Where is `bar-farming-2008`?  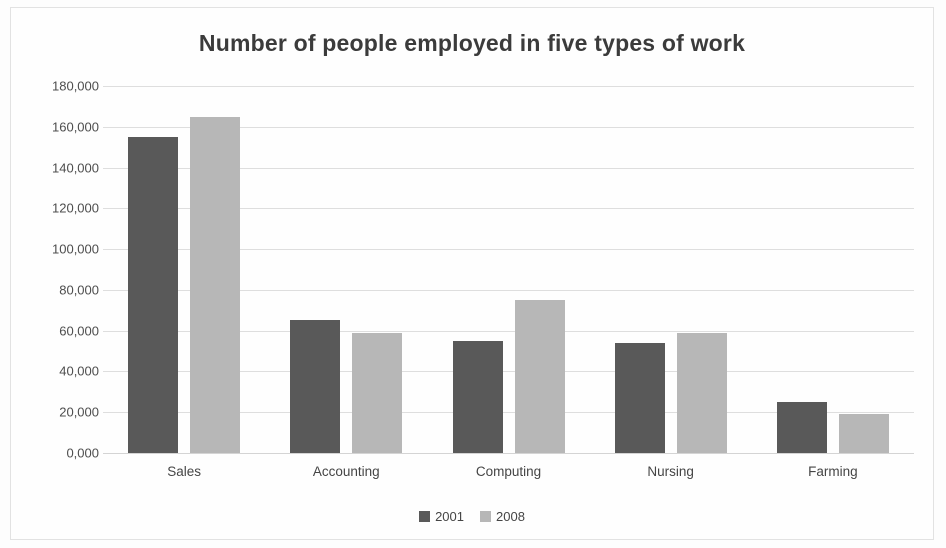 bar-farming-2008 is located at coordinates (864, 433).